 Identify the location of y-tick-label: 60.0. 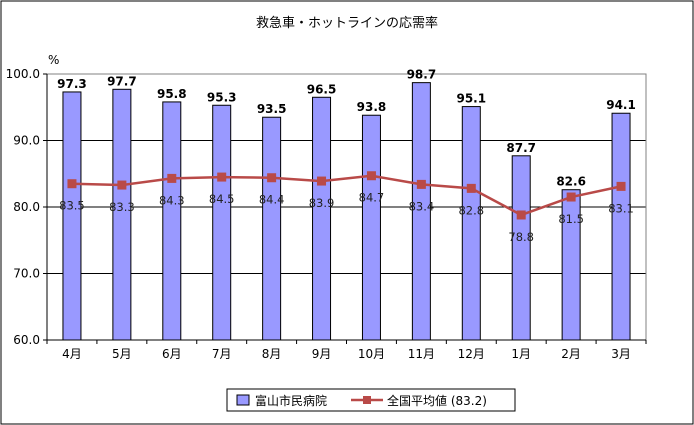
(26, 340).